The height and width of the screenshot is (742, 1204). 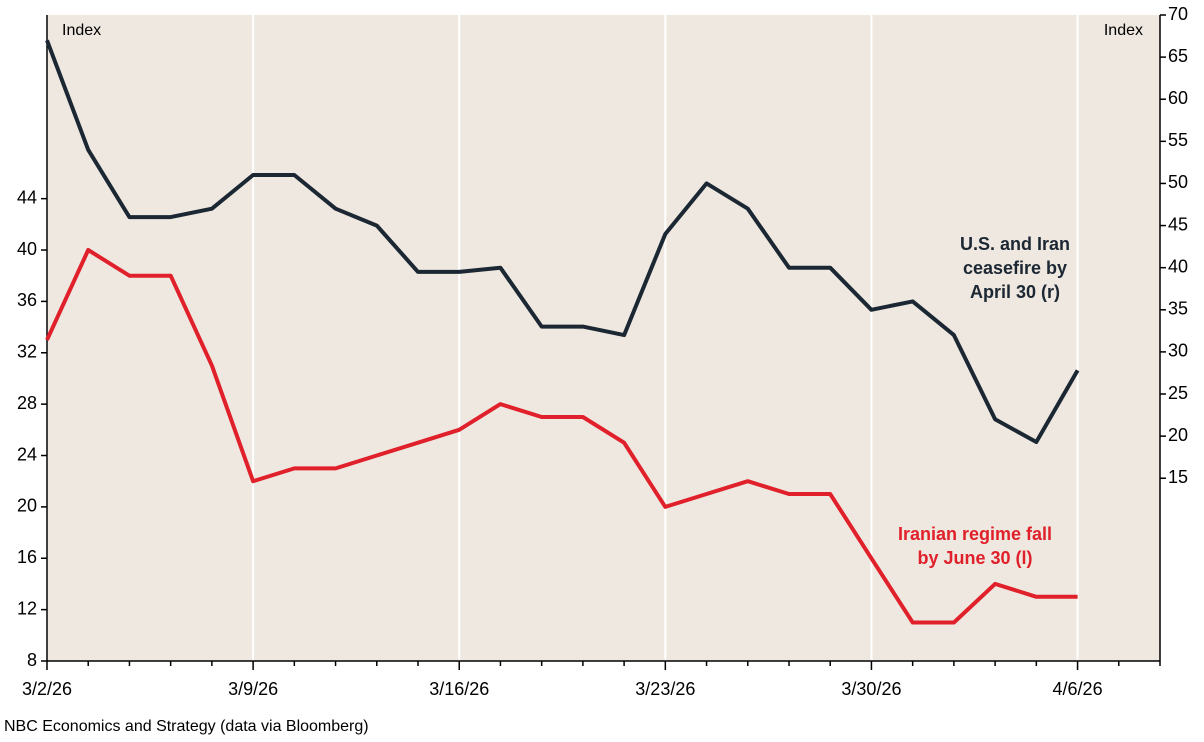 What do you see at coordinates (1178, 435) in the screenshot?
I see `y2-tick-label: 20` at bounding box center [1178, 435].